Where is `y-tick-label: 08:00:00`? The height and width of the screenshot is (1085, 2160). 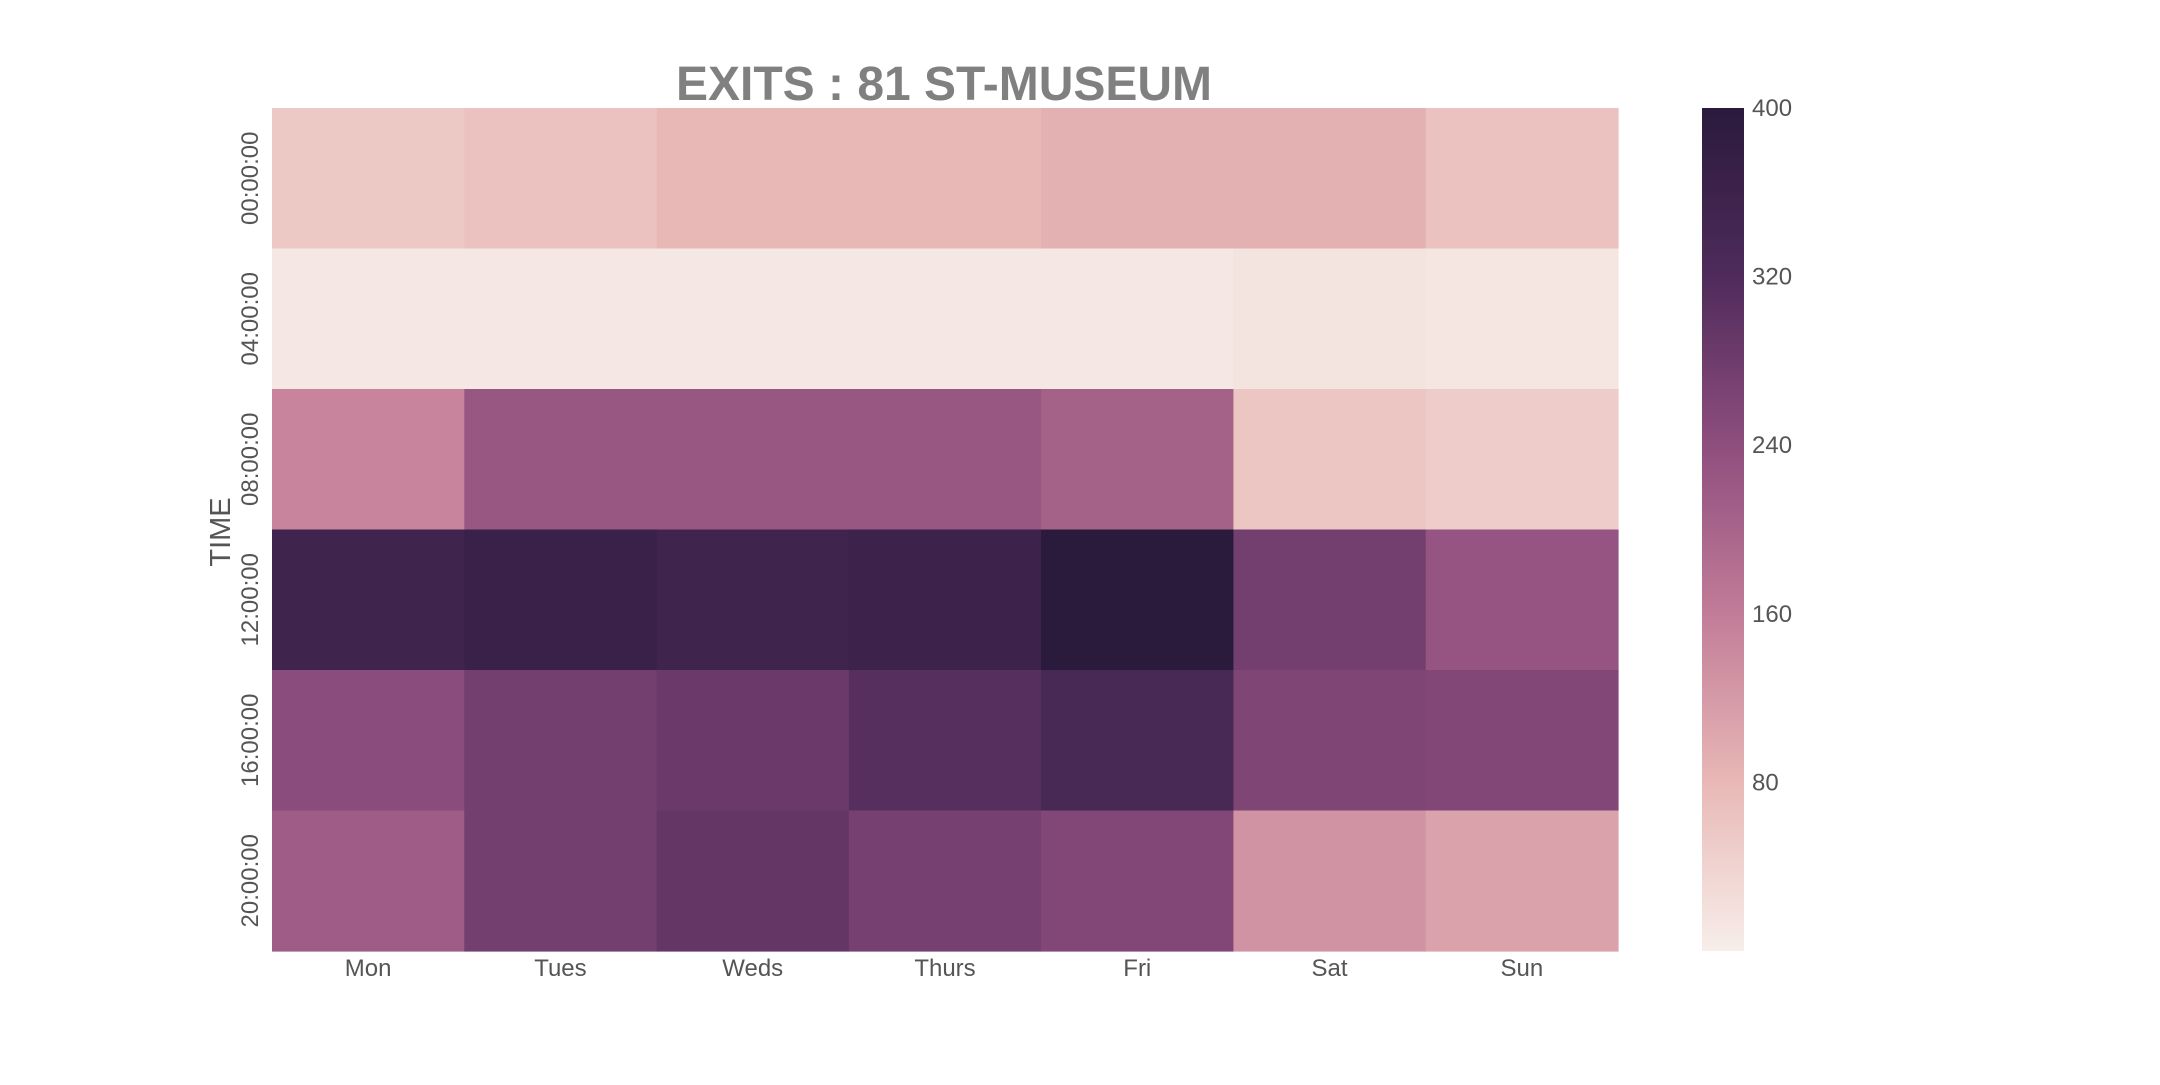
y-tick-label: 08:00:00 is located at coordinates (250, 459).